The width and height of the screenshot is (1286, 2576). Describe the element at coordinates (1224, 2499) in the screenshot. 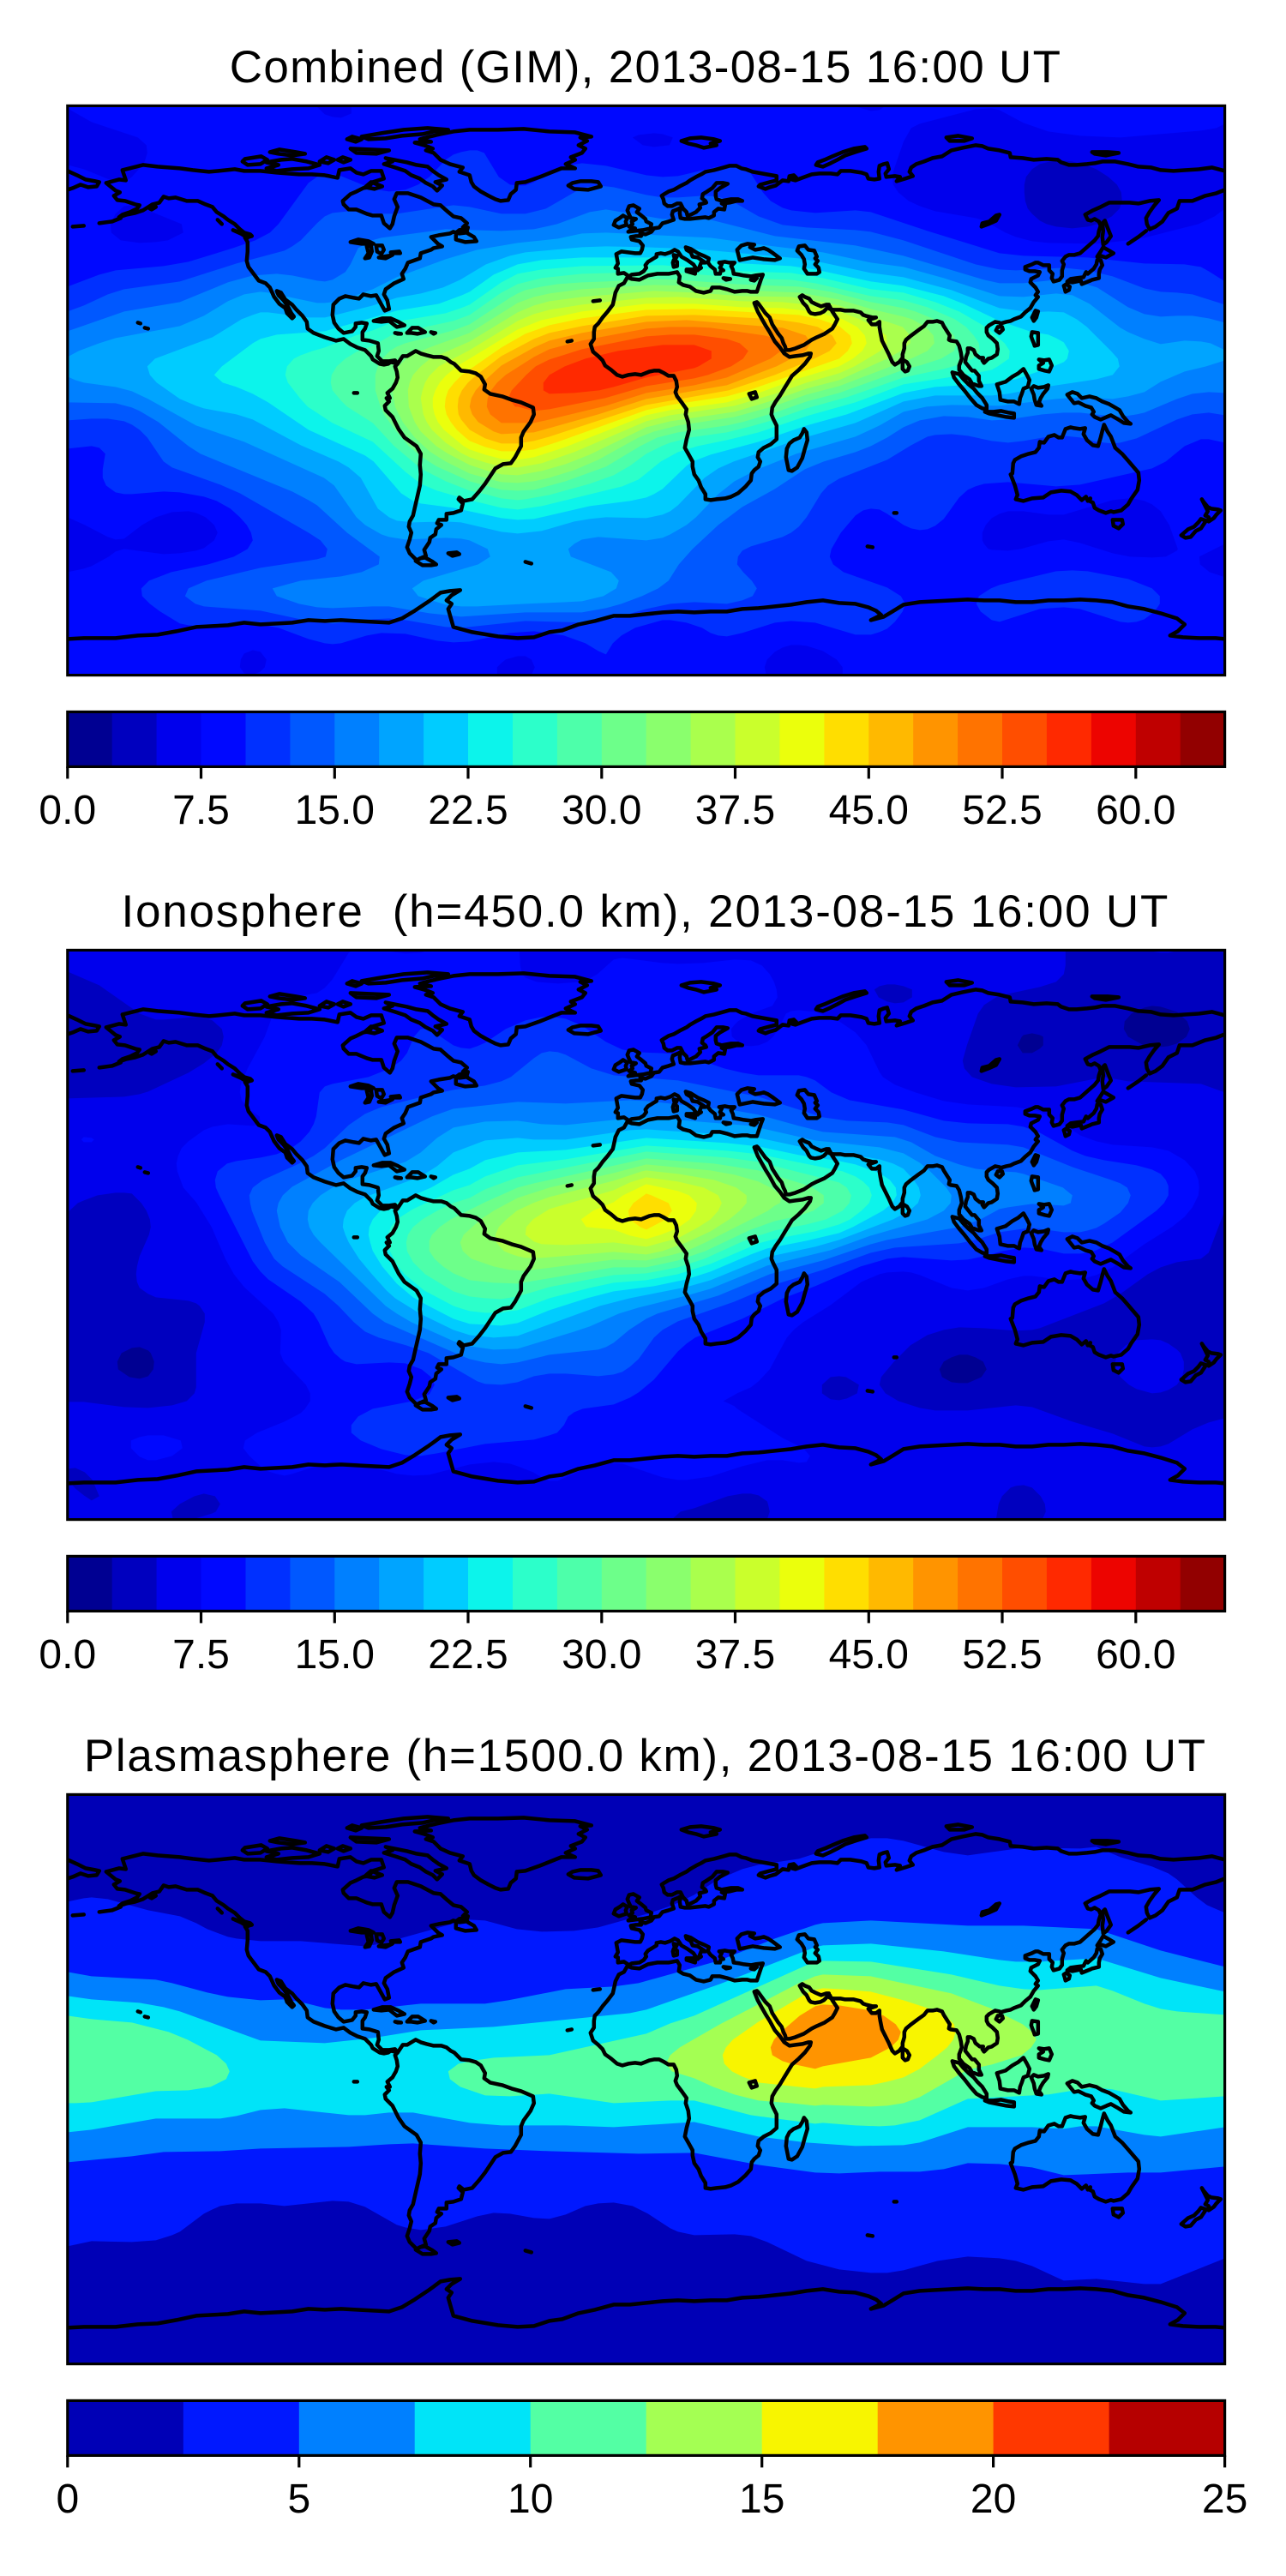

I see `svg-text: 25` at that location.